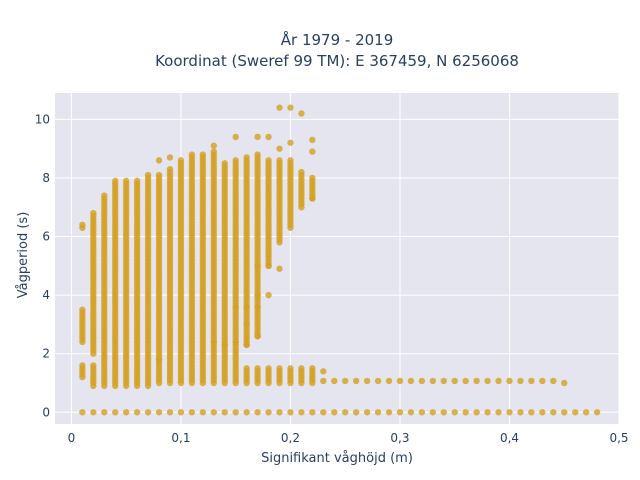 Image resolution: width=640 pixels, height=480 pixels. Describe the element at coordinates (180, 438) in the screenshot. I see `x-tick-label: 0,1` at that location.